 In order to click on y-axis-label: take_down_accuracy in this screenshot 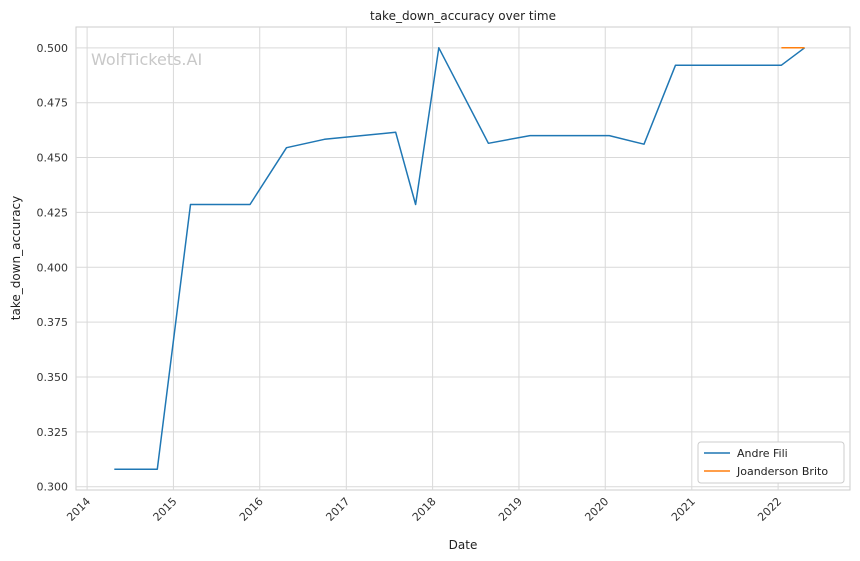, I will do `click(16, 258)`.